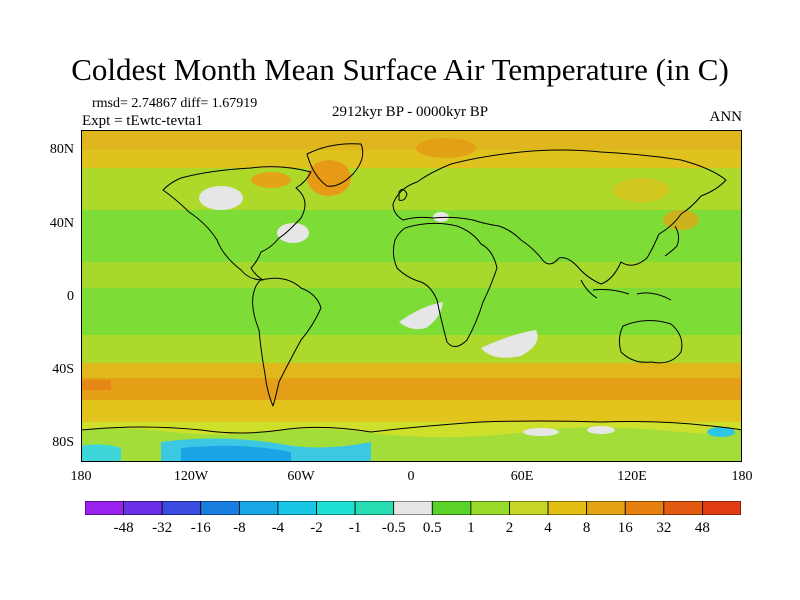 The image size is (800, 600). What do you see at coordinates (301, 476) in the screenshot?
I see `lon-label-60w: 60W` at bounding box center [301, 476].